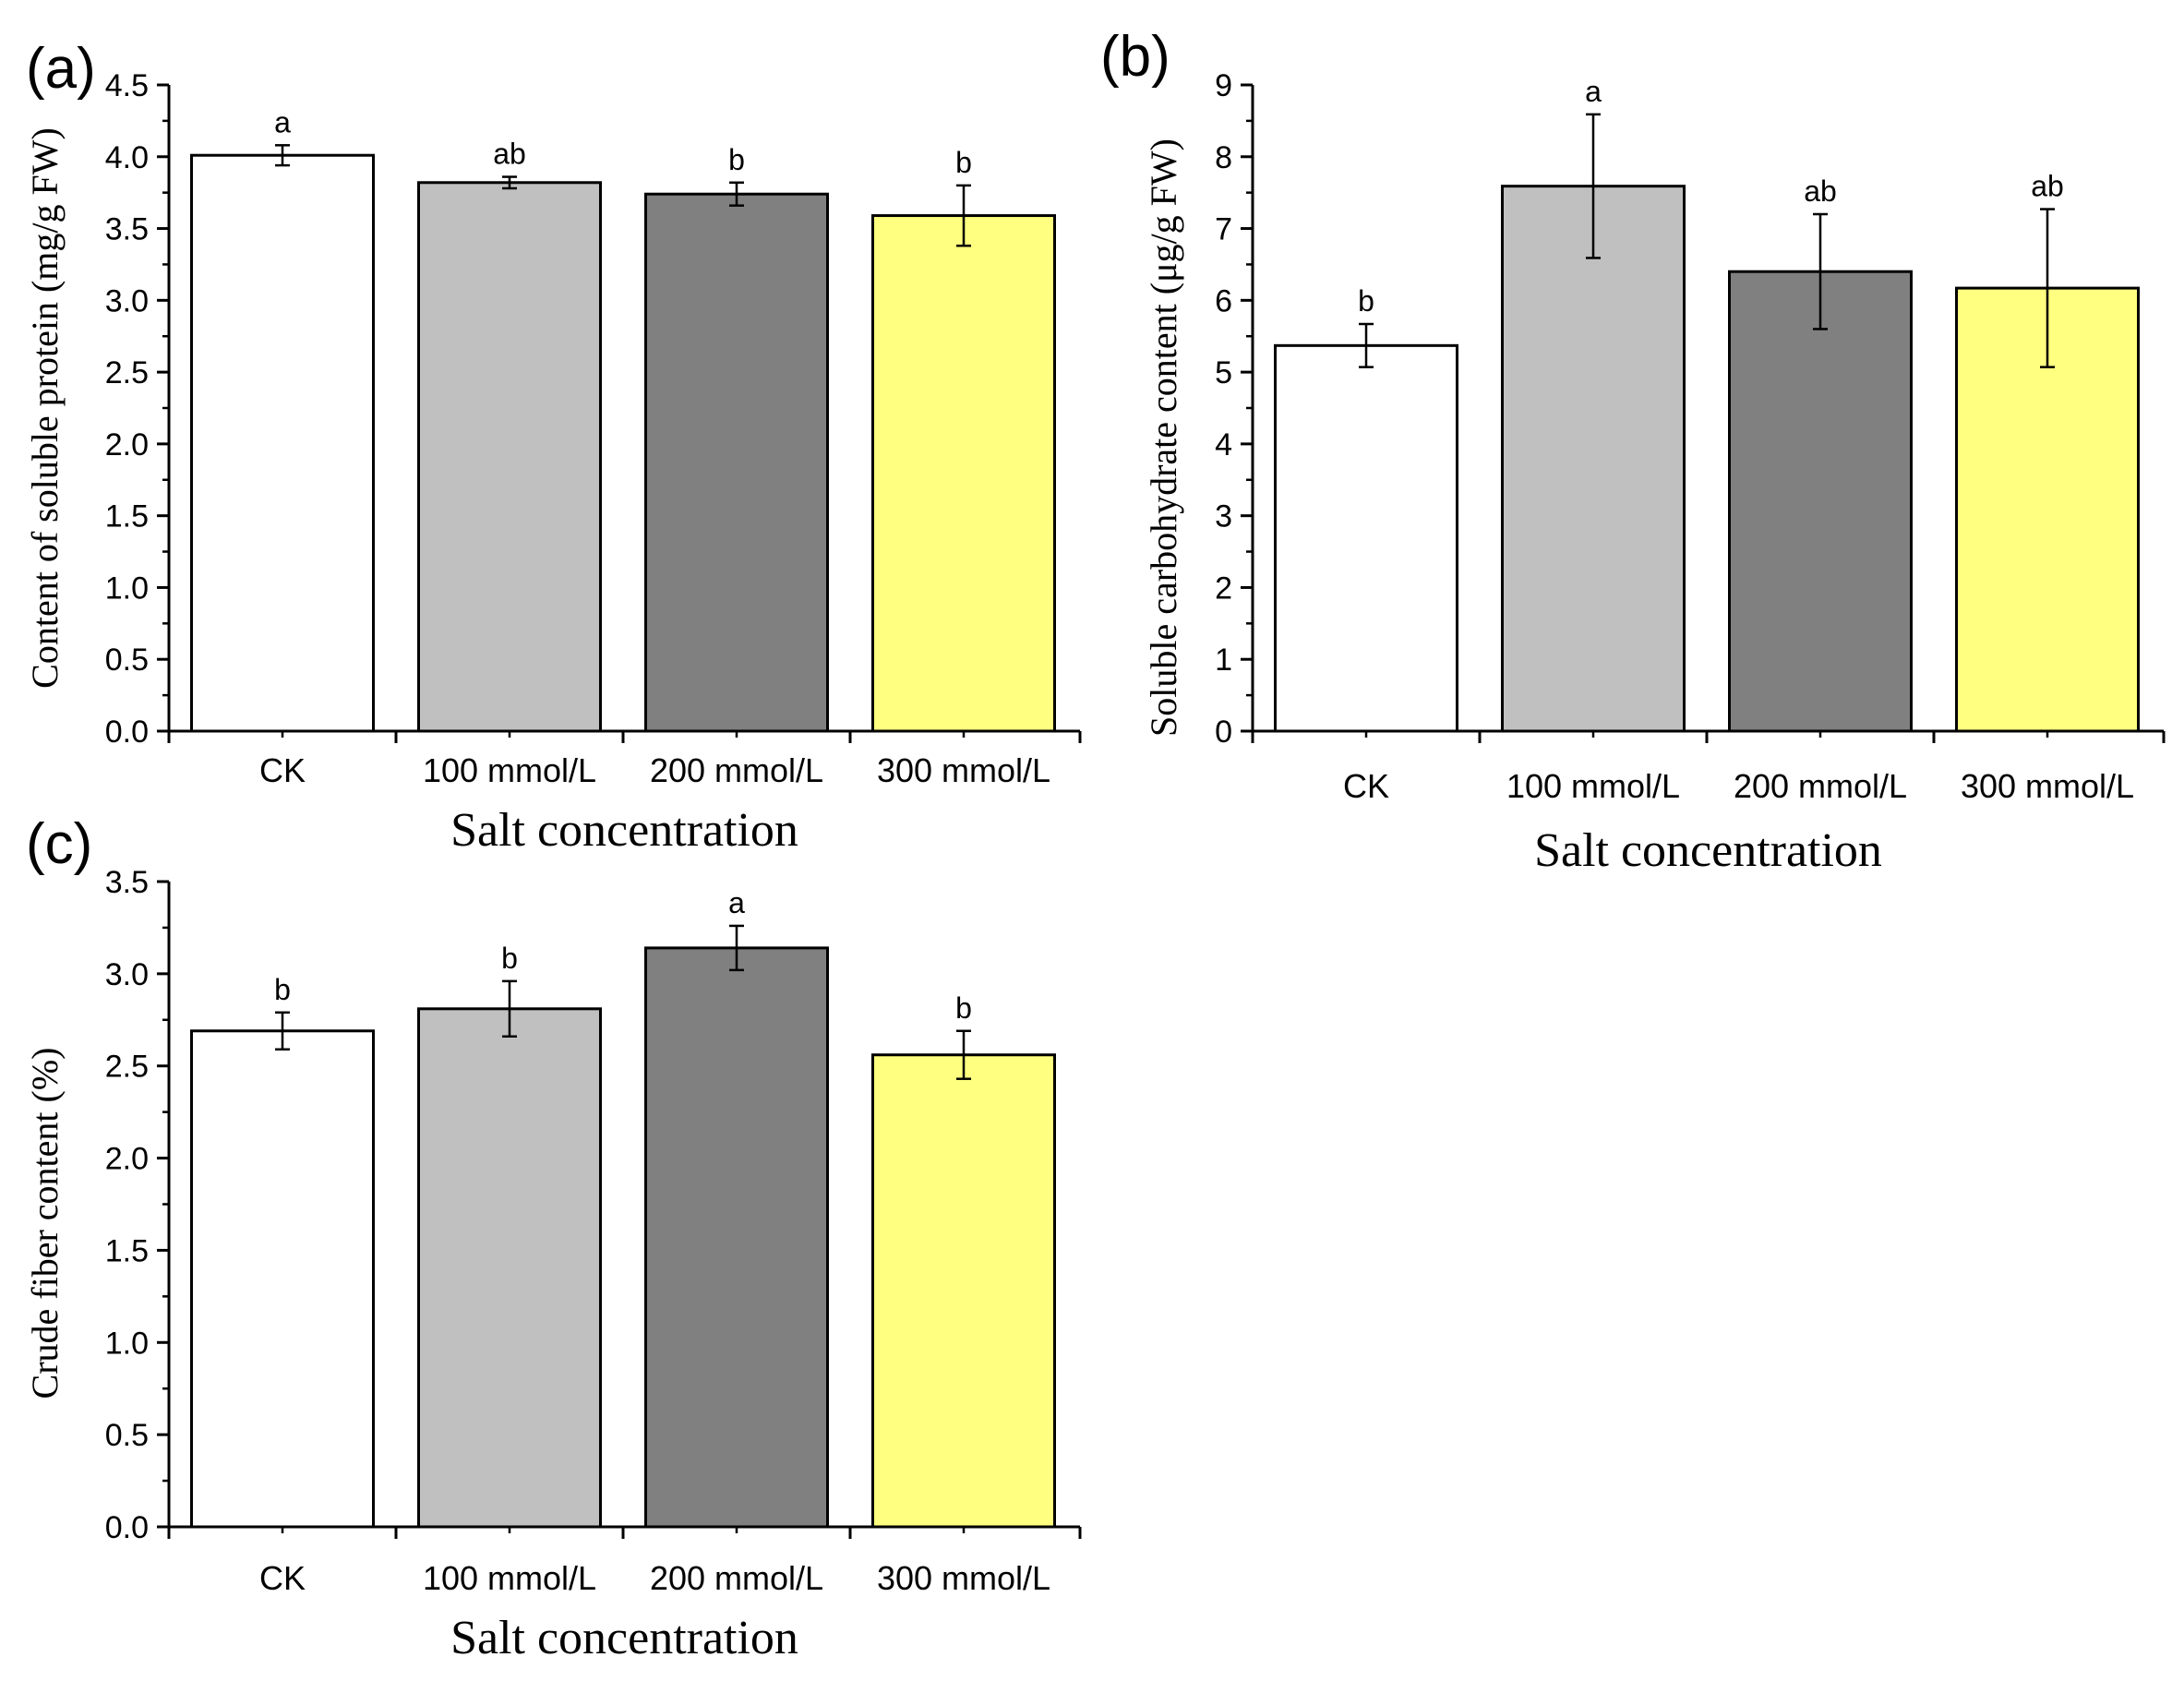 The height and width of the screenshot is (1681, 2184). Describe the element at coordinates (1223, 157) in the screenshot. I see `y-tick-label: 8` at that location.